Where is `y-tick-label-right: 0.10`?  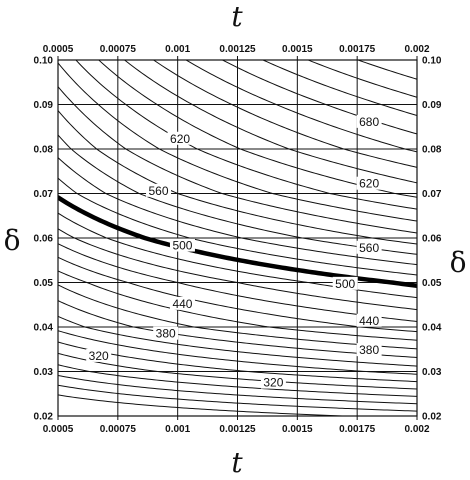 y-tick-label-right: 0.10 is located at coordinates (432, 61).